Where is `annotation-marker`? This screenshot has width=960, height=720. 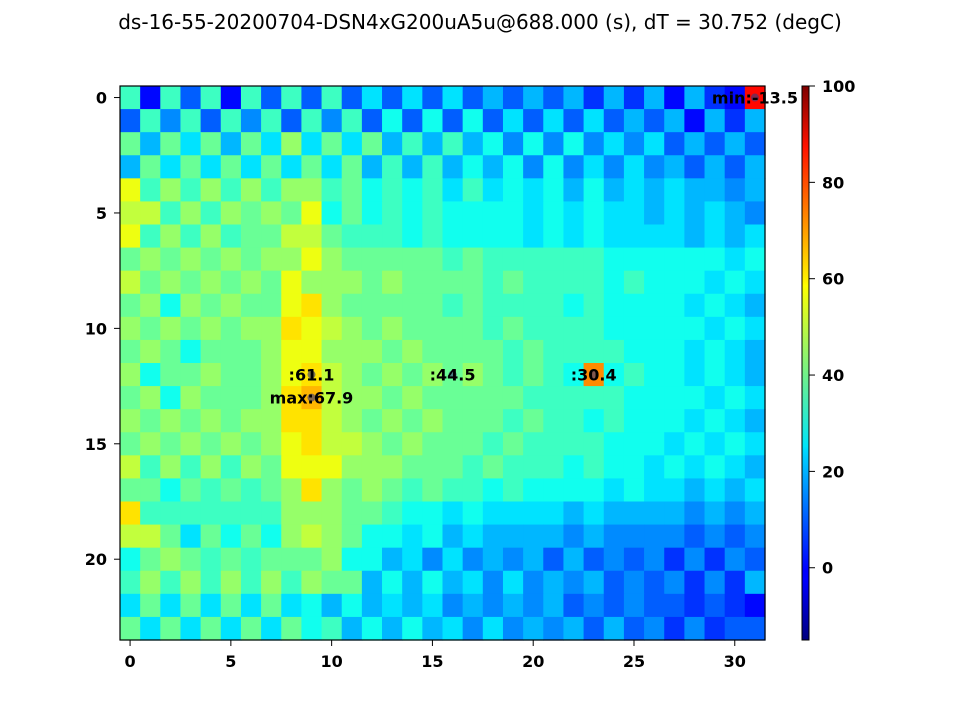 annotation-marker is located at coordinates (593, 374).